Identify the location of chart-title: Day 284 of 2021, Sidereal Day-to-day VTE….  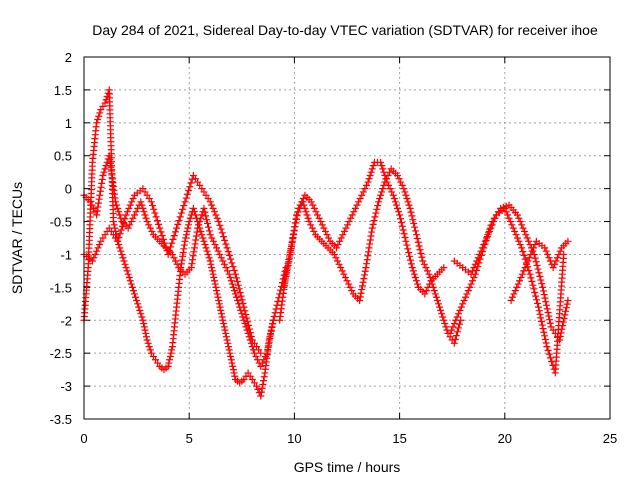
(345, 30).